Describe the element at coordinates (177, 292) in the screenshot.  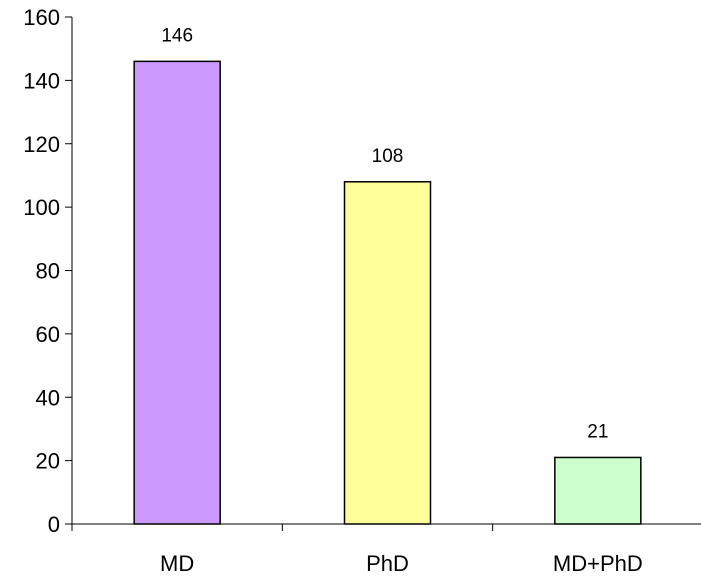
I see `bar-md` at that location.